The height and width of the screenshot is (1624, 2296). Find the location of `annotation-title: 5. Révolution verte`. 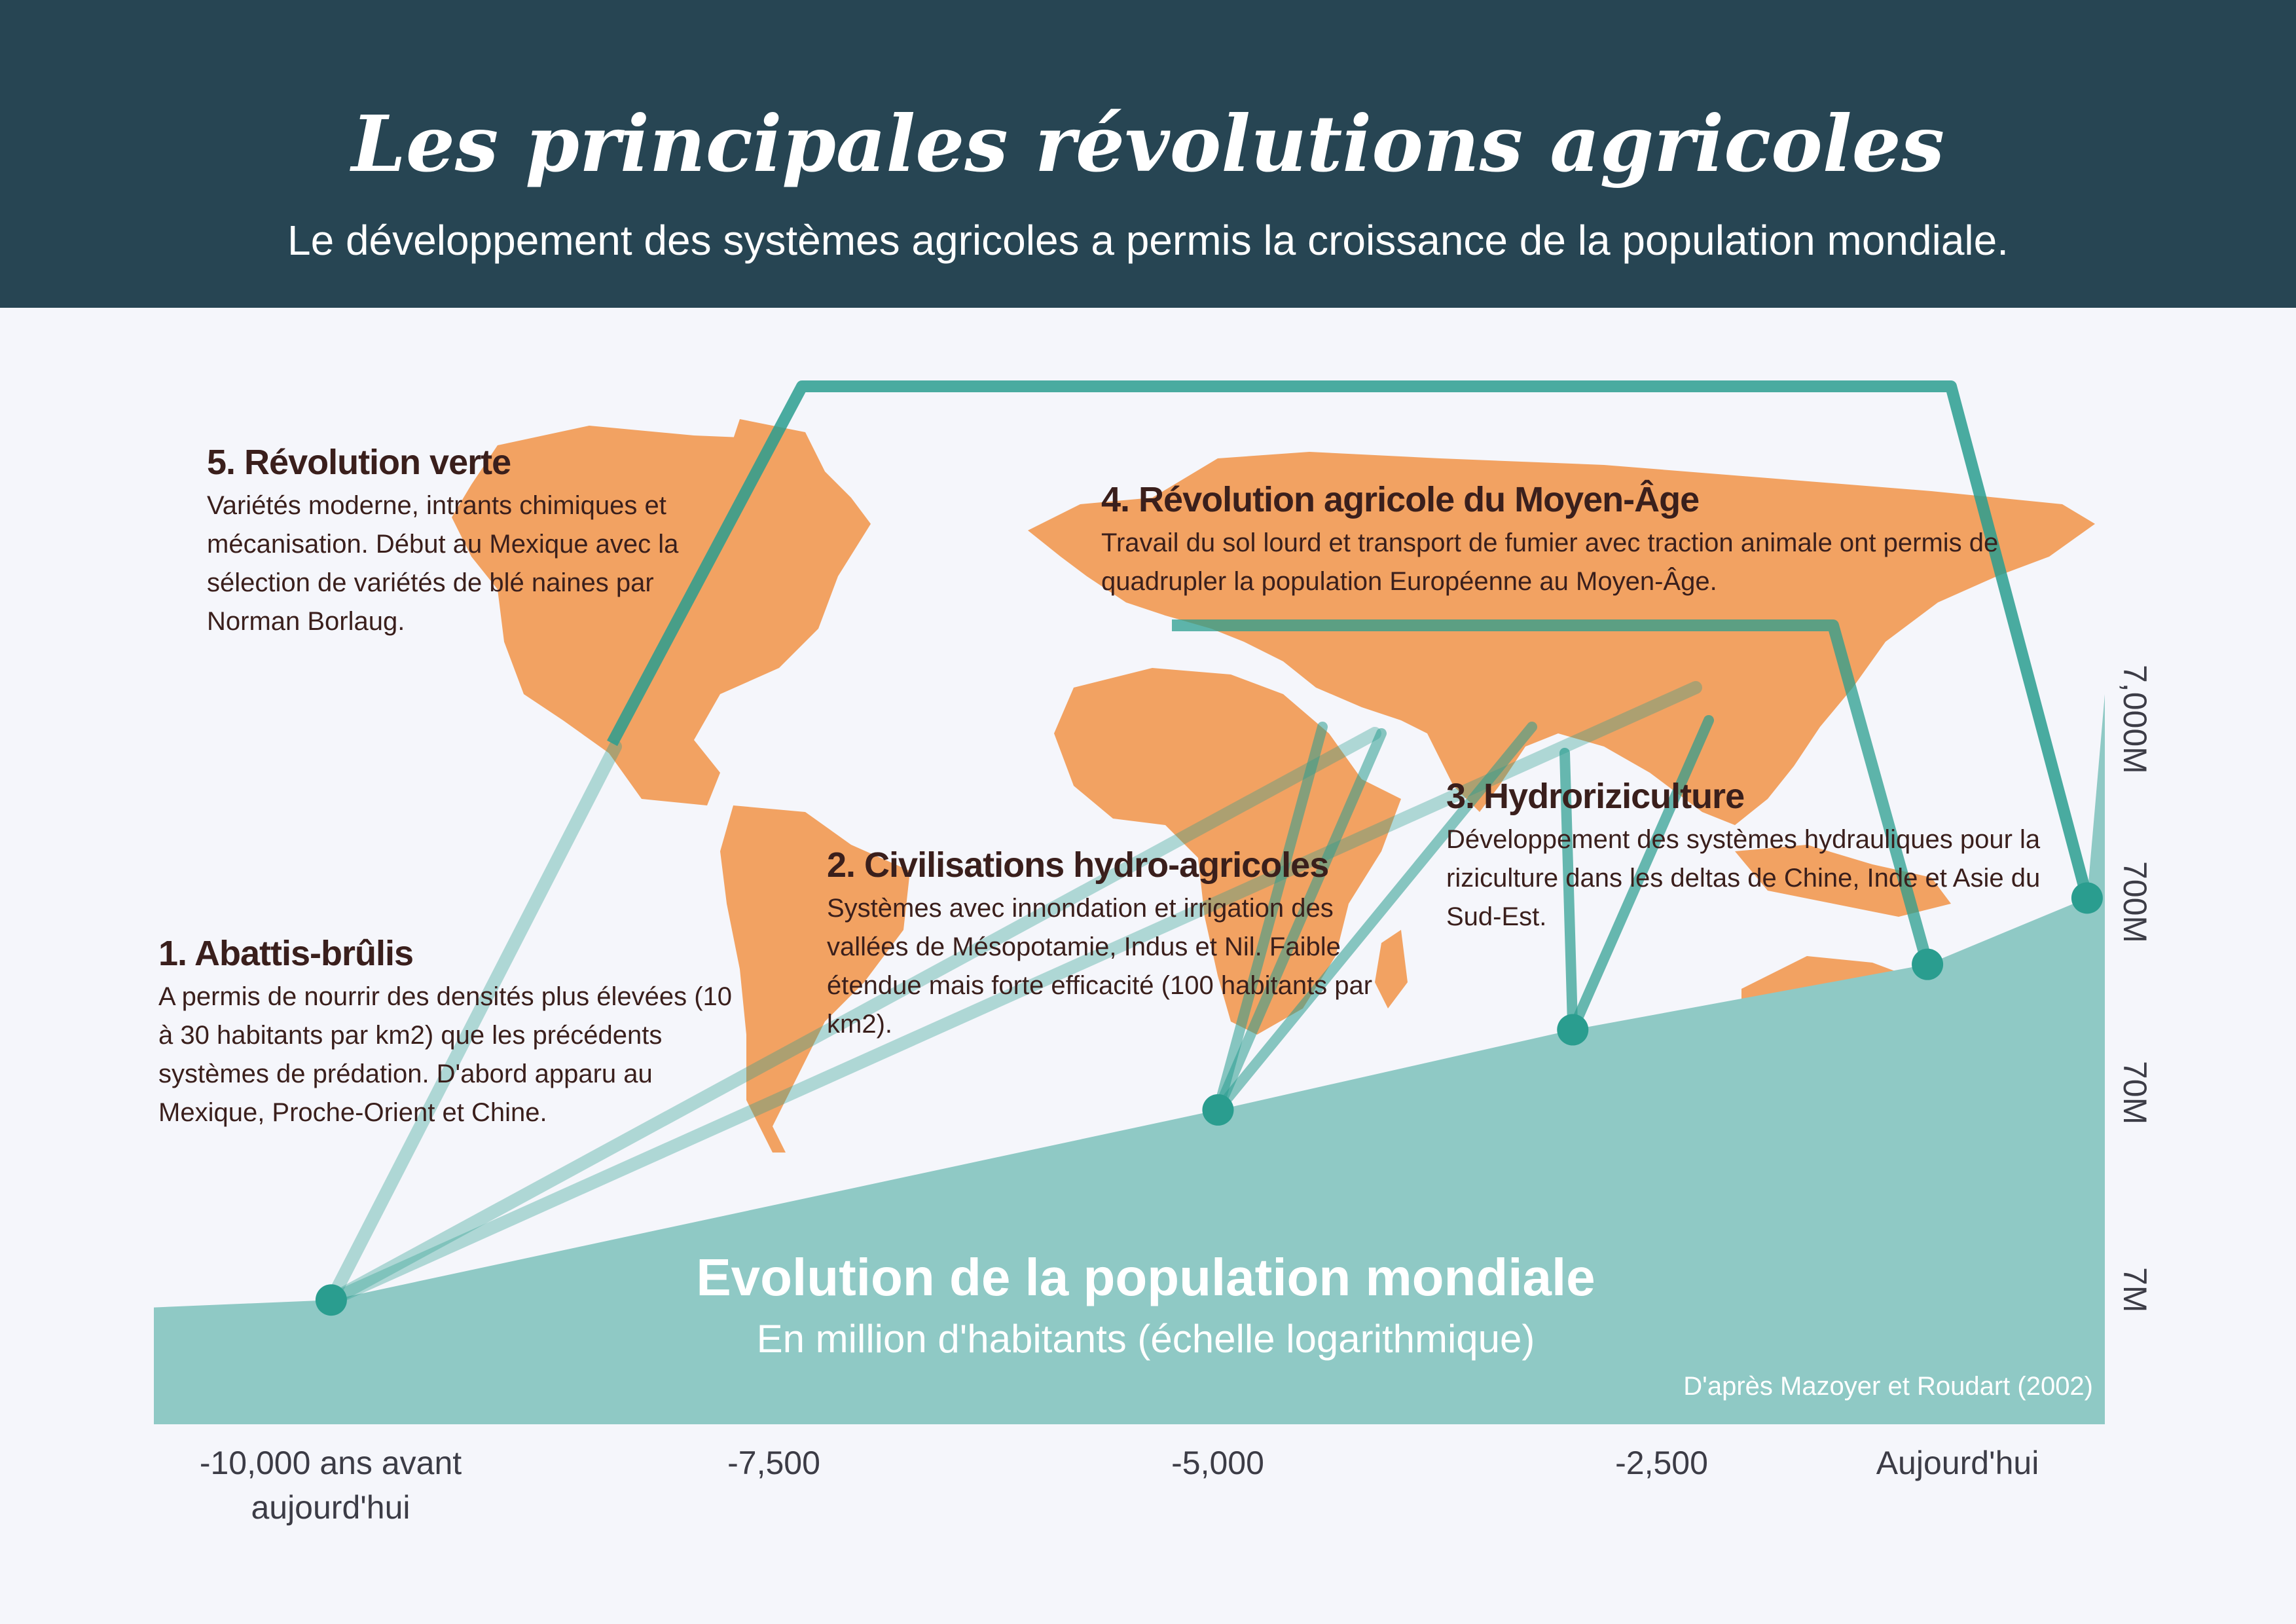

annotation-title: 5. Révolution verte is located at coordinates (359, 462).